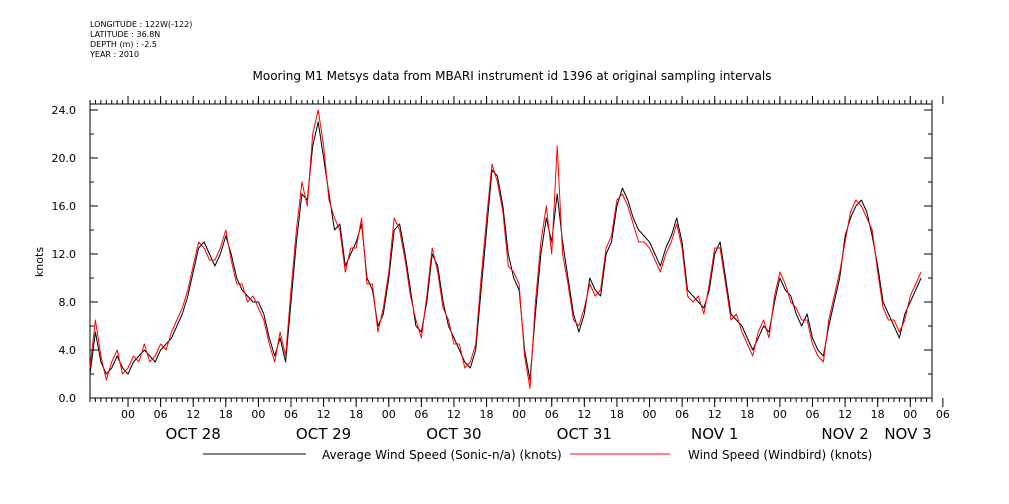  Describe the element at coordinates (64, 254) in the screenshot. I see `y-tick-label: 12.0` at that location.